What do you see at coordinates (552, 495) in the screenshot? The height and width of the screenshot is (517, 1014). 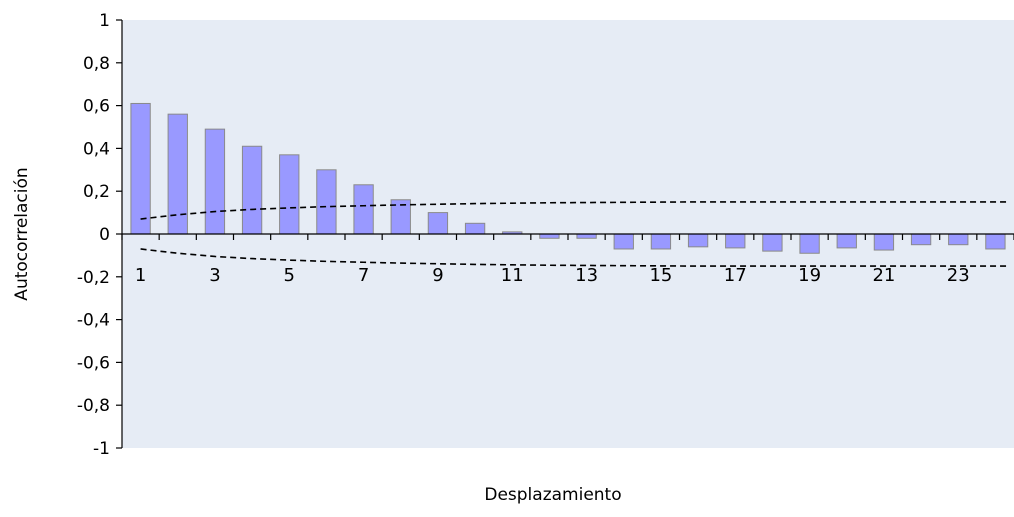 I see `x-axis-label: Desplazamiento` at bounding box center [552, 495].